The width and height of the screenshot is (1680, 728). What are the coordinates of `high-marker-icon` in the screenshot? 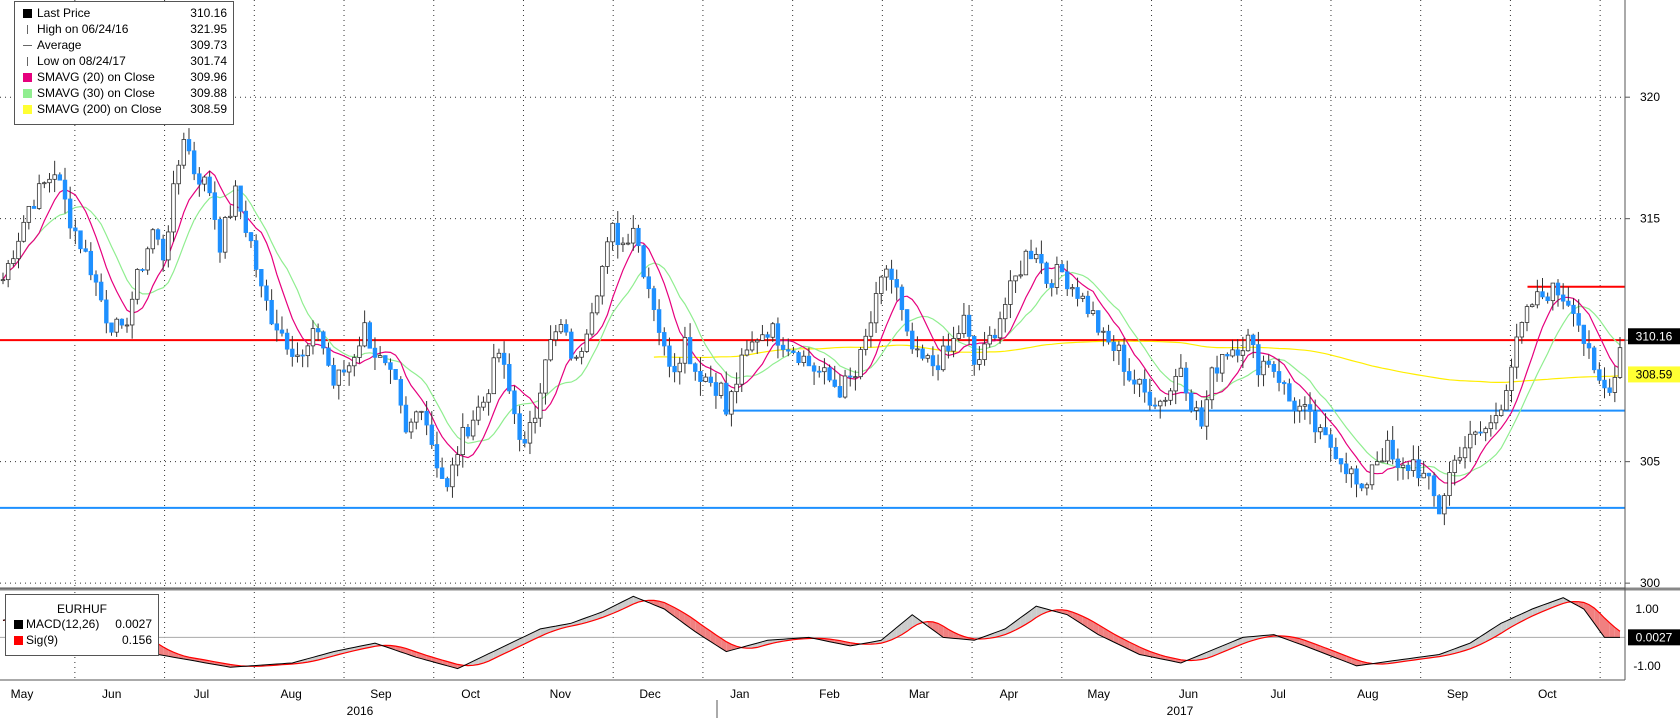 It's located at (27, 29).